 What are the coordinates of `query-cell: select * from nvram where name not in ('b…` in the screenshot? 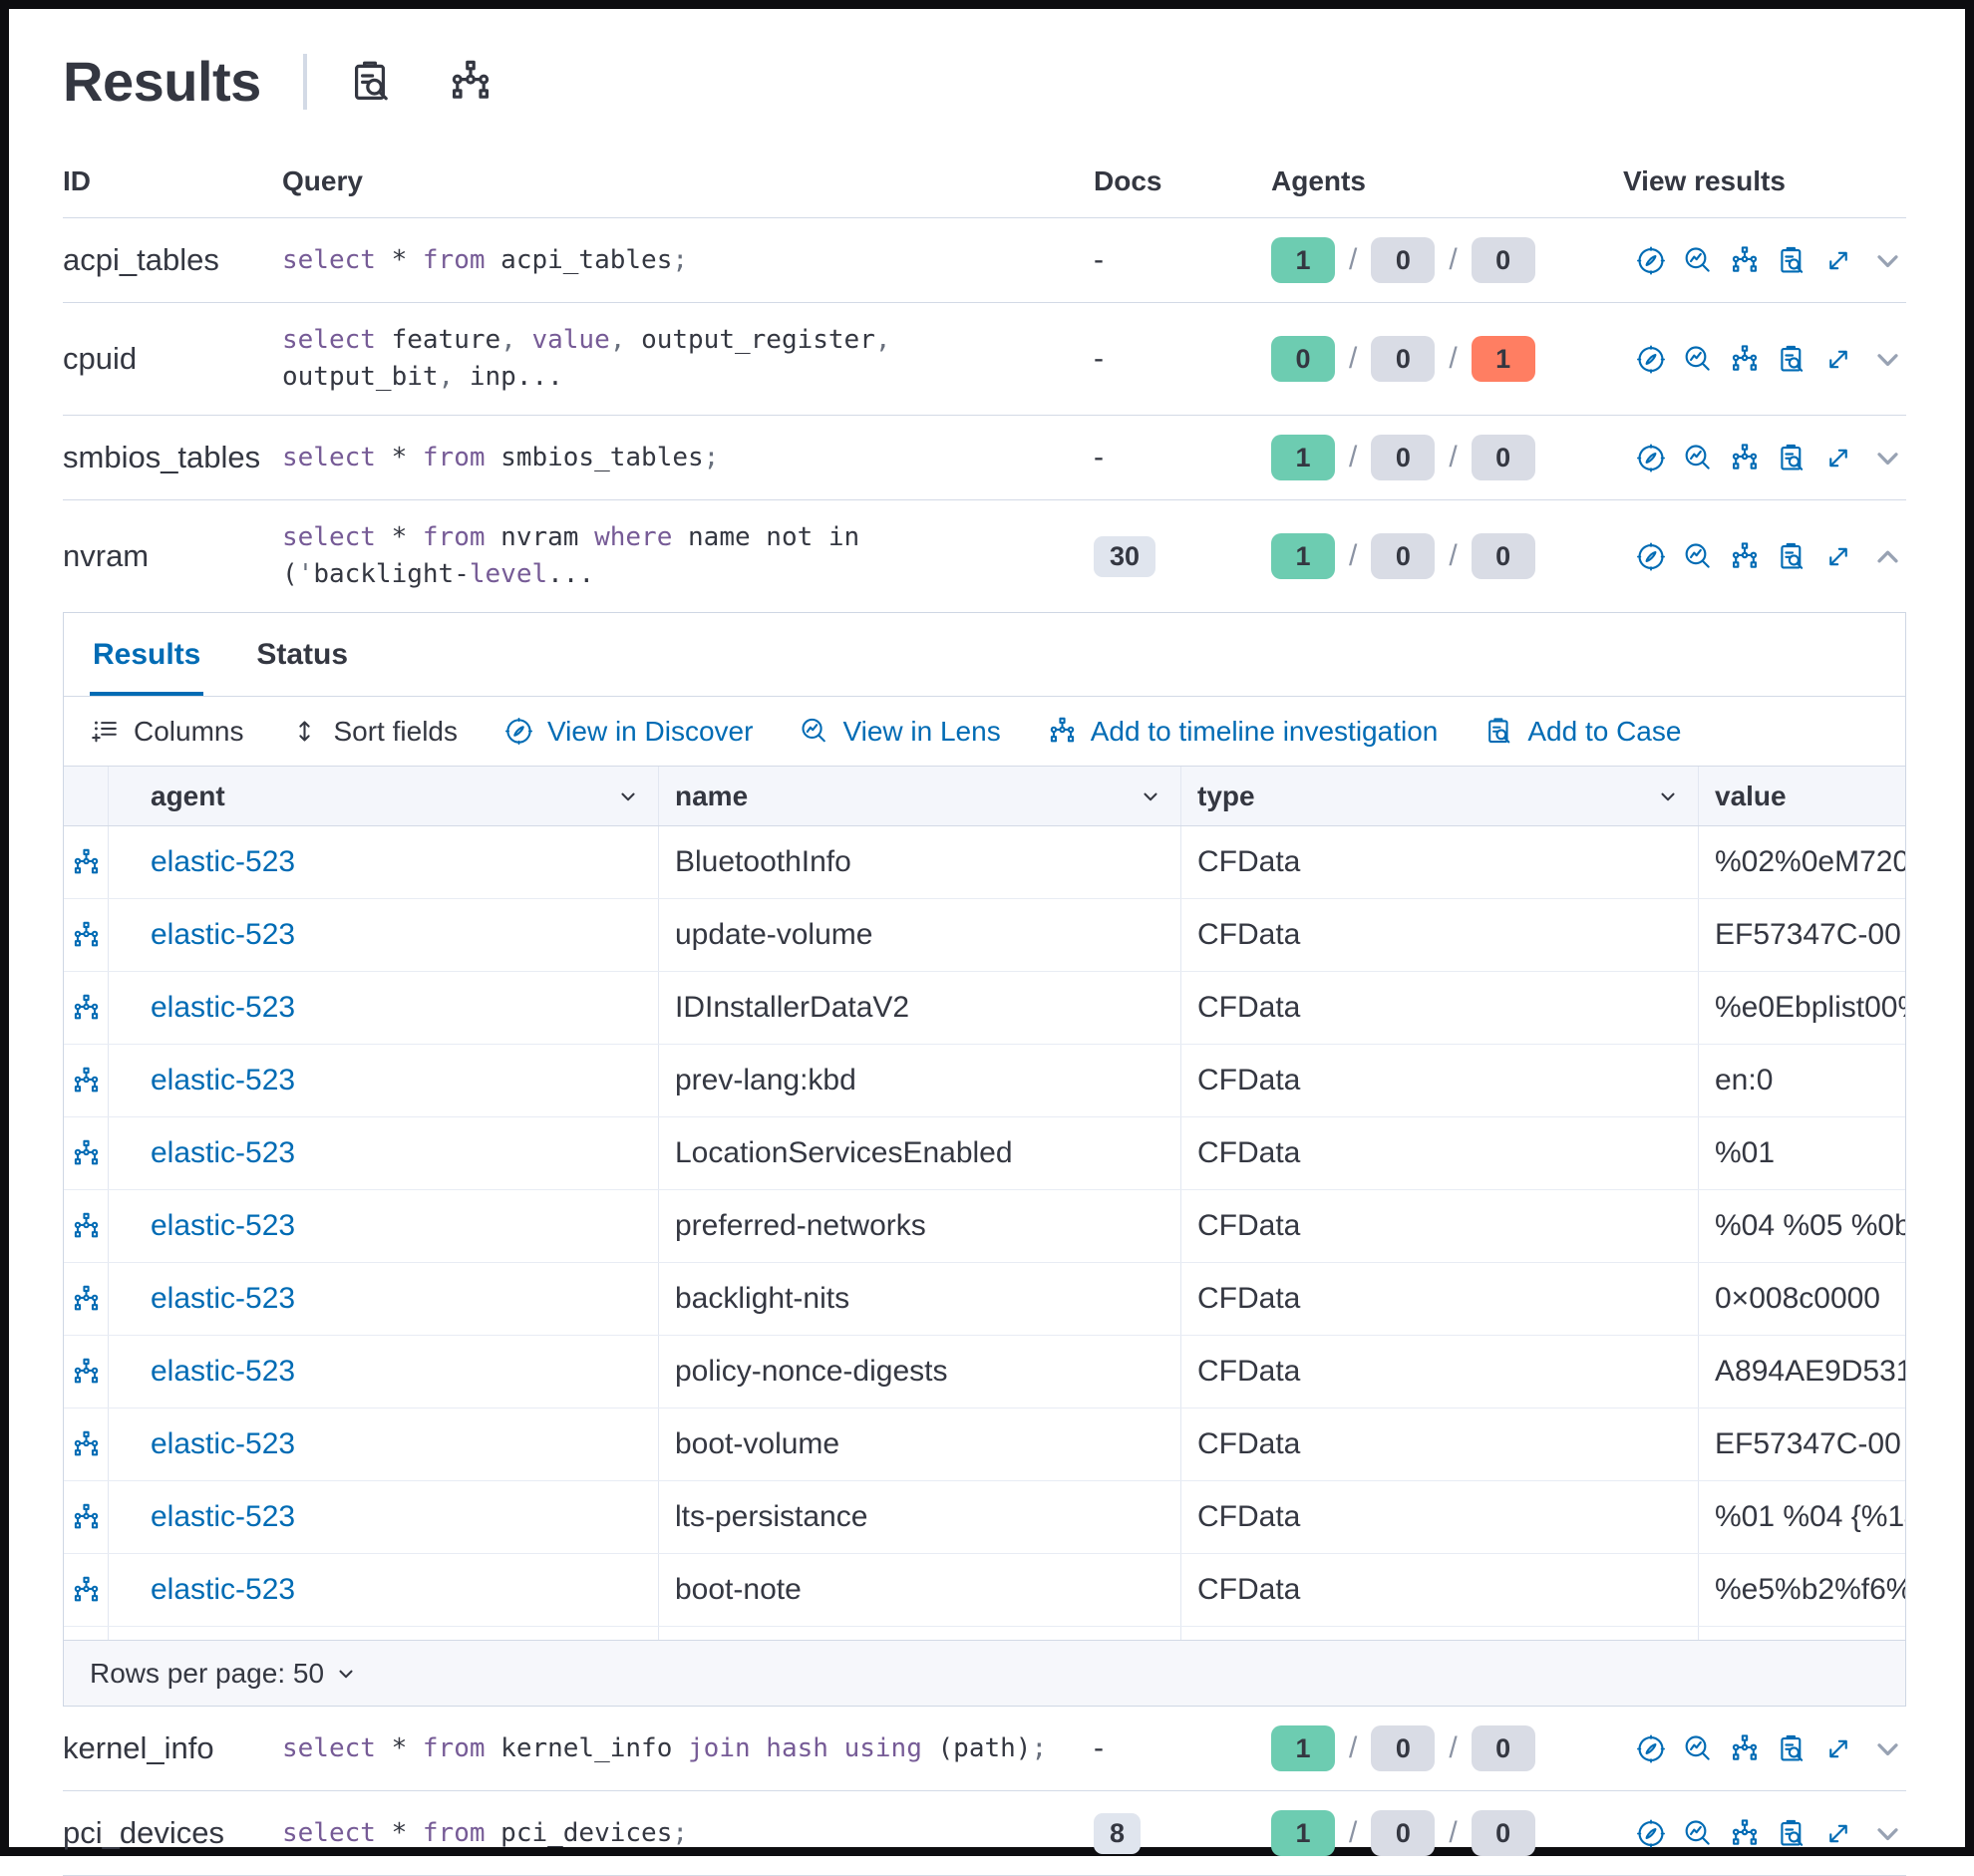 It's located at (681, 556).